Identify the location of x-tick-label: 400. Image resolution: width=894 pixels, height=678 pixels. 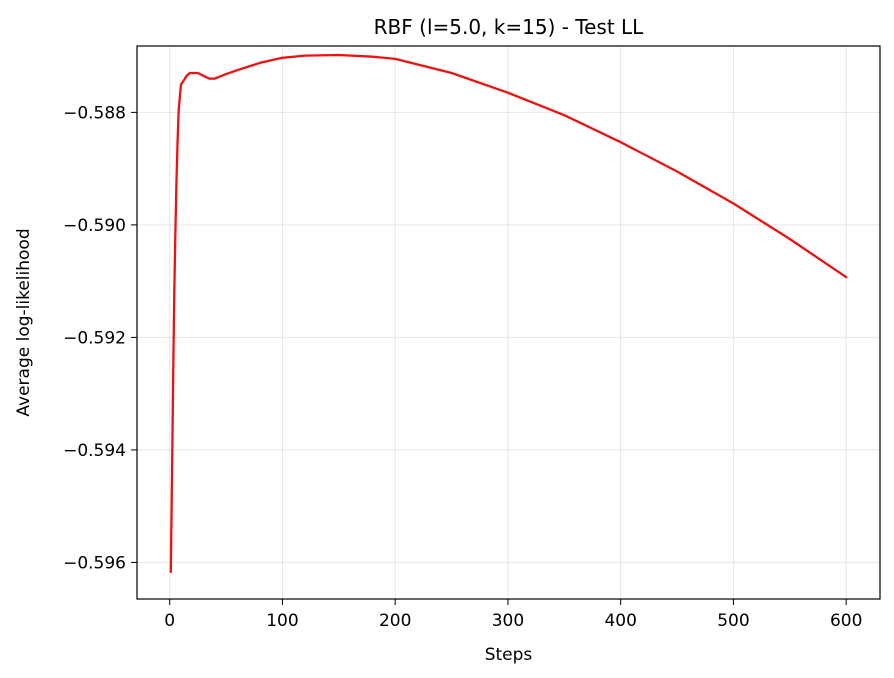
(620, 621).